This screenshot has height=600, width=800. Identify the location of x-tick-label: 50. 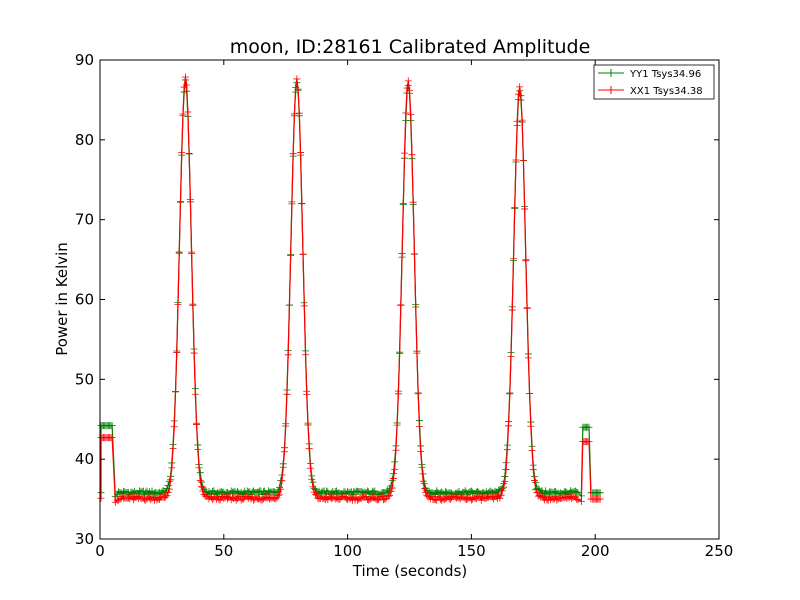
(223, 551).